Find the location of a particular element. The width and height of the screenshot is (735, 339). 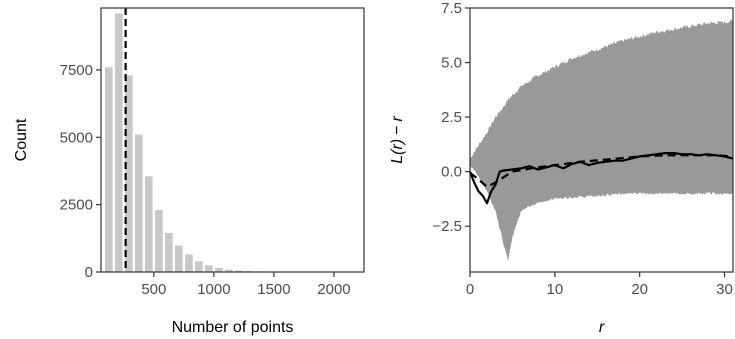

ylabel-part-lr: L(r) is located at coordinates (397, 151).